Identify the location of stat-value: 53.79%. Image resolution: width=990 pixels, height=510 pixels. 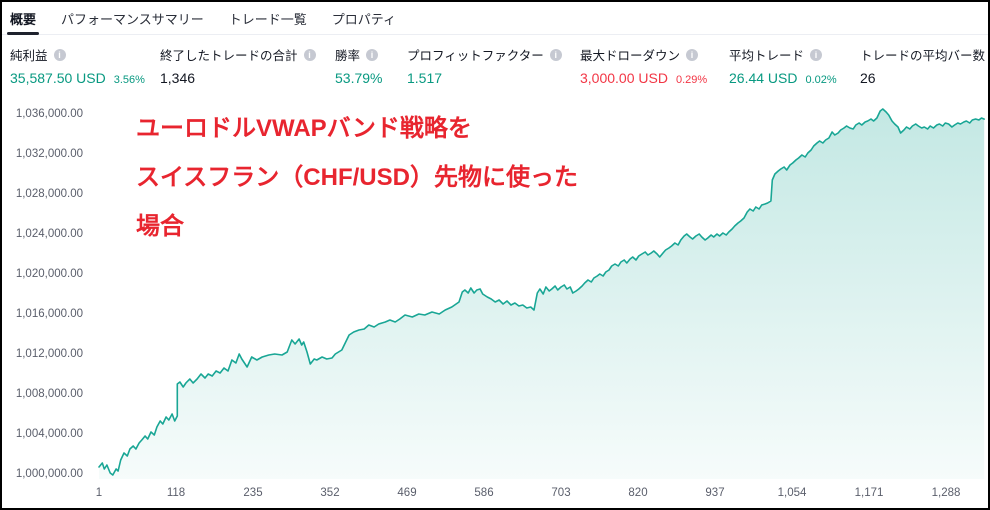
(359, 78).